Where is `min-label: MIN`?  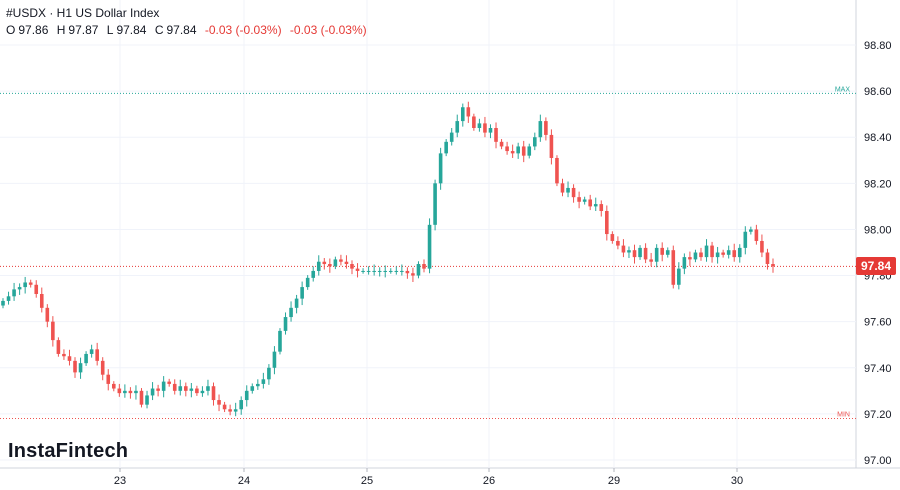
min-label: MIN is located at coordinates (843, 415).